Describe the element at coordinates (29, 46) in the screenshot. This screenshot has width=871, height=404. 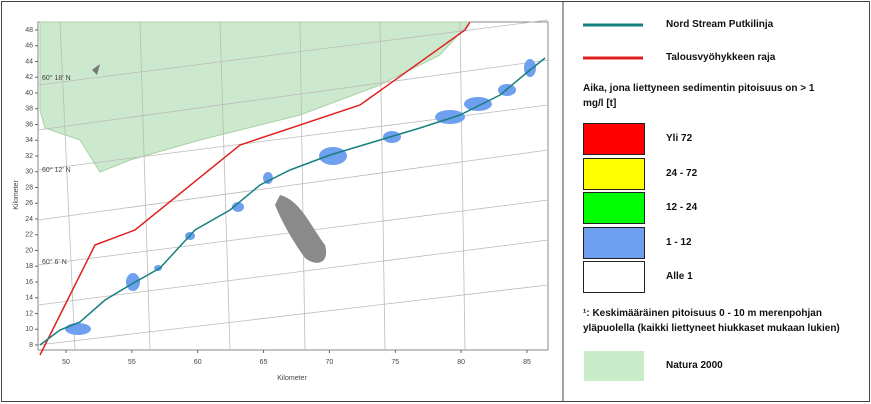
I see `y-tick-label: 46` at that location.